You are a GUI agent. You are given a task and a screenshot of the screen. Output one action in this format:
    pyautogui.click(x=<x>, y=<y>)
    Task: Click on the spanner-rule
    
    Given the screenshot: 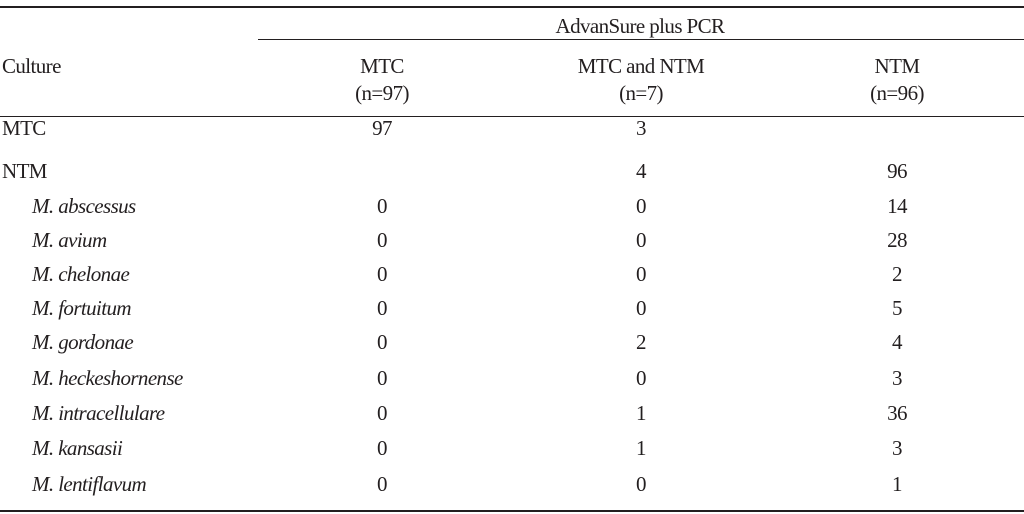 What is the action you would take?
    pyautogui.click(x=641, y=39)
    